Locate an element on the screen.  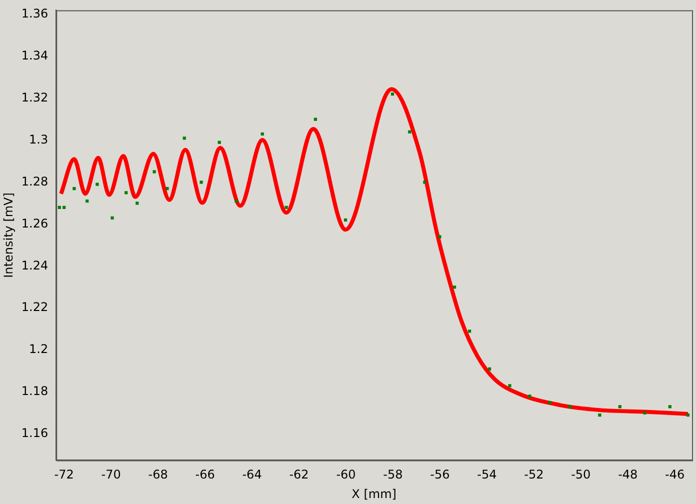
y-tick-label: 1.28 is located at coordinates (34, 181).